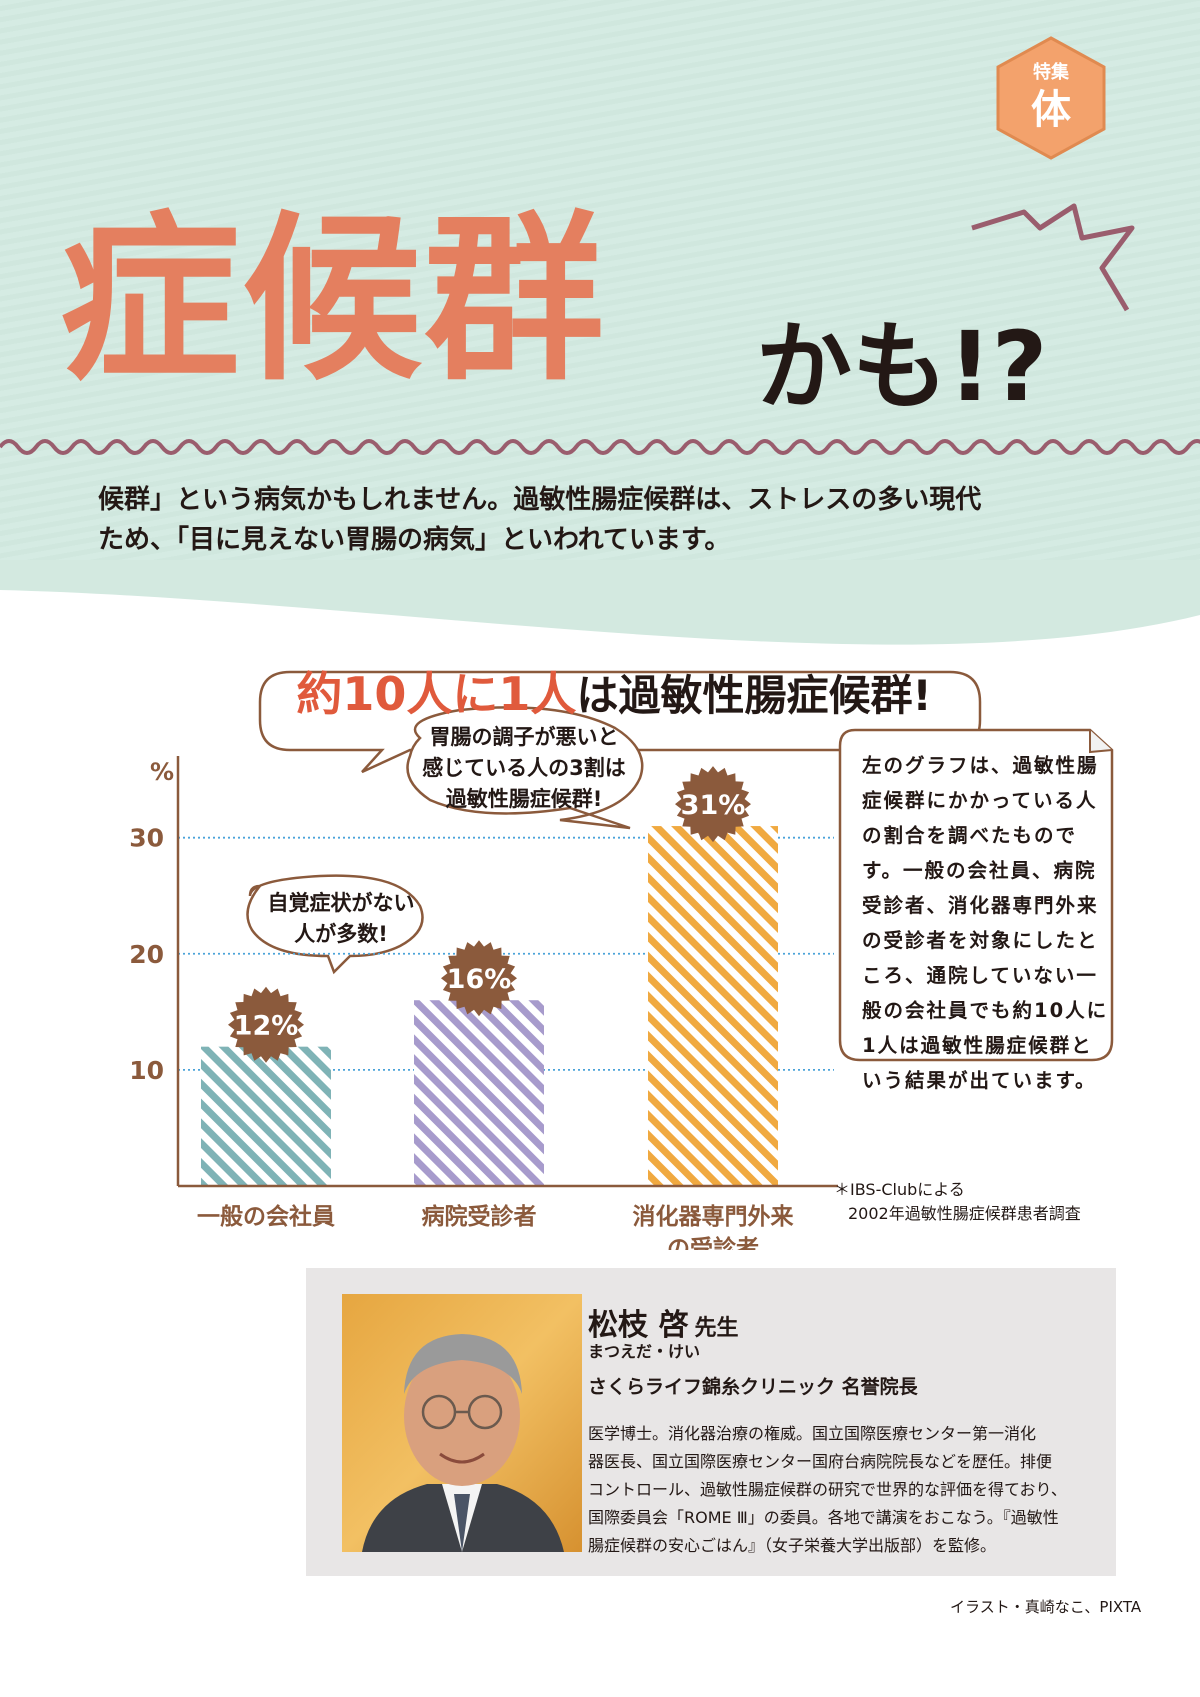  Describe the element at coordinates (644, 1351) in the screenshot. I see `doctor-name-reading: まつえだ・けい` at that location.